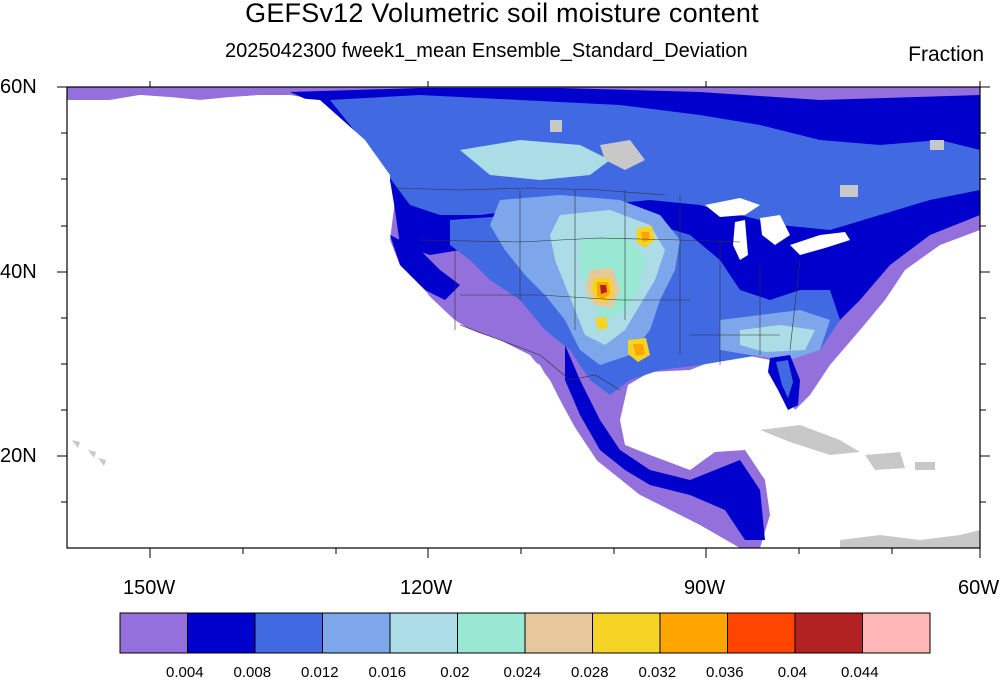 The width and height of the screenshot is (1004, 681). What do you see at coordinates (502, 14) in the screenshot?
I see `map-title: GEFSv12 Volumetric soil moisture content` at bounding box center [502, 14].